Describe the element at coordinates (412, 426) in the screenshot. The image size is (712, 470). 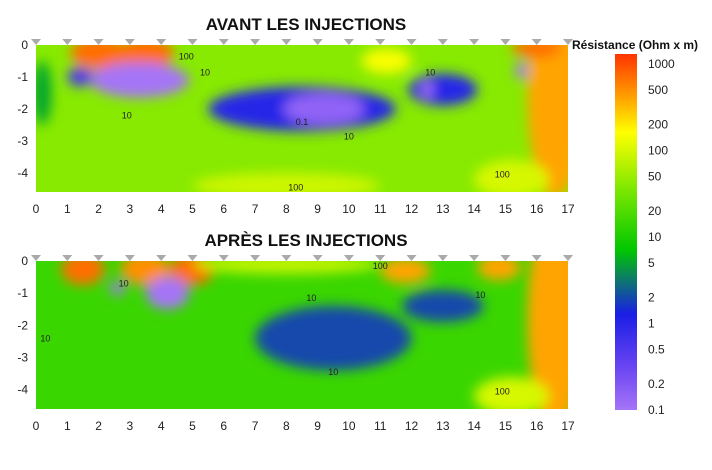
I see `x-tick-label: 12` at that location.